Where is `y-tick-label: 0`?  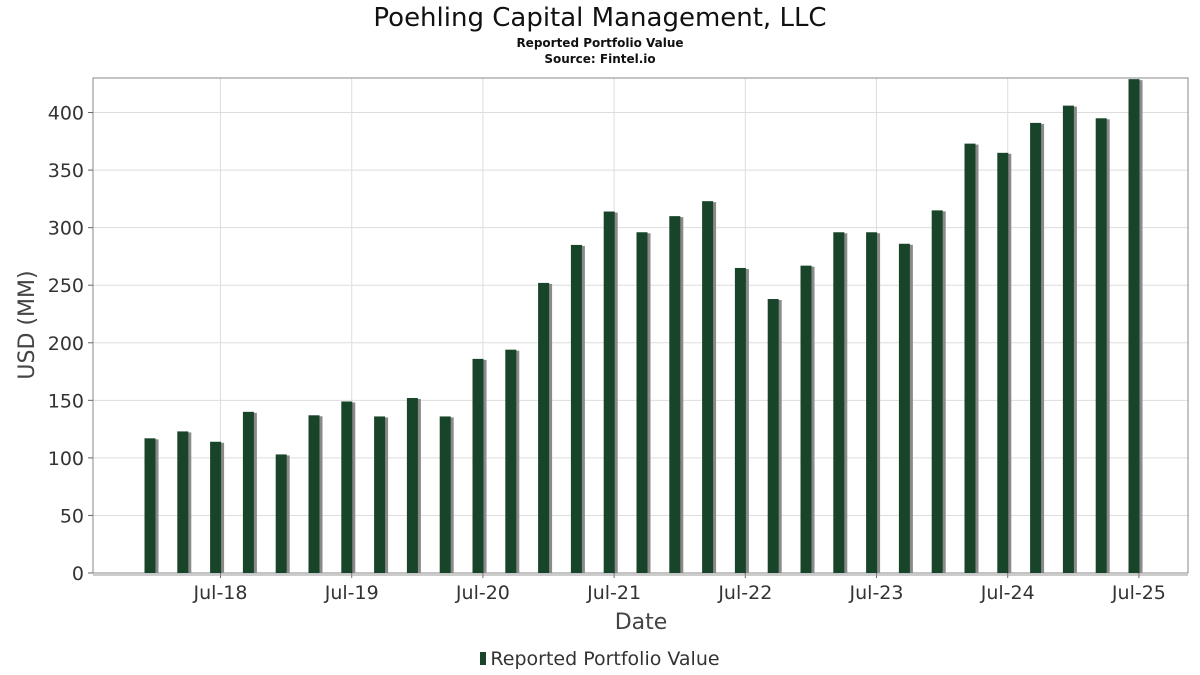 y-tick-label: 0 is located at coordinates (78, 574).